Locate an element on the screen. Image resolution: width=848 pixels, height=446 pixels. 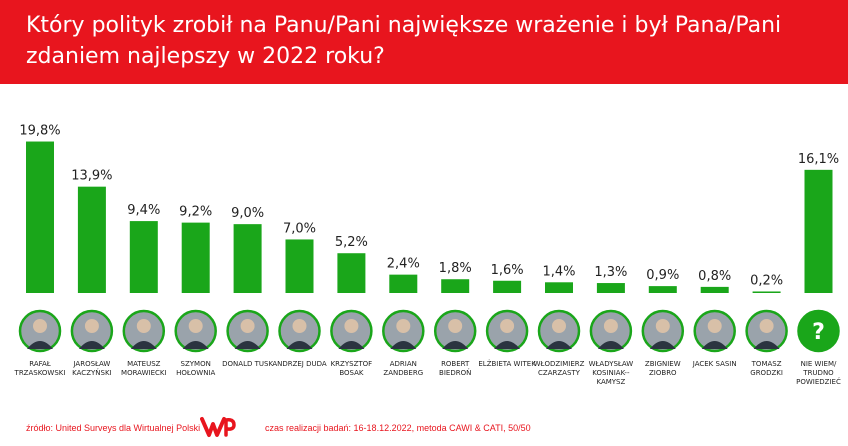
category-label-12: ZBIGNIEW ZIOBRO is located at coordinates (662, 368).